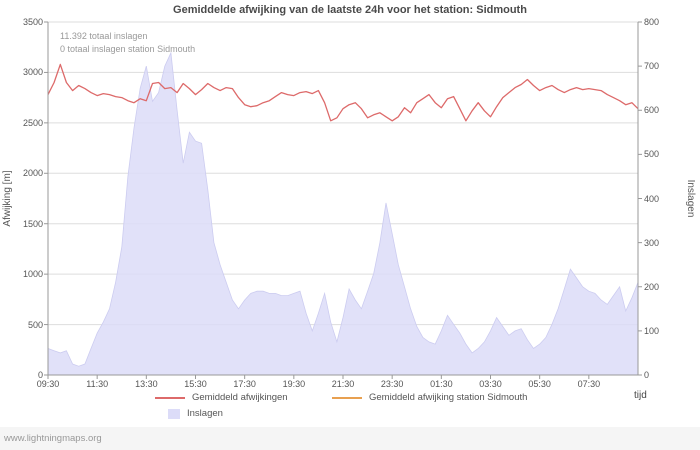 The height and width of the screenshot is (450, 700). Describe the element at coordinates (240, 397) in the screenshot. I see `legend-label-gemiddeld-afwijkingen: Gemiddeld afwijkingen` at that location.